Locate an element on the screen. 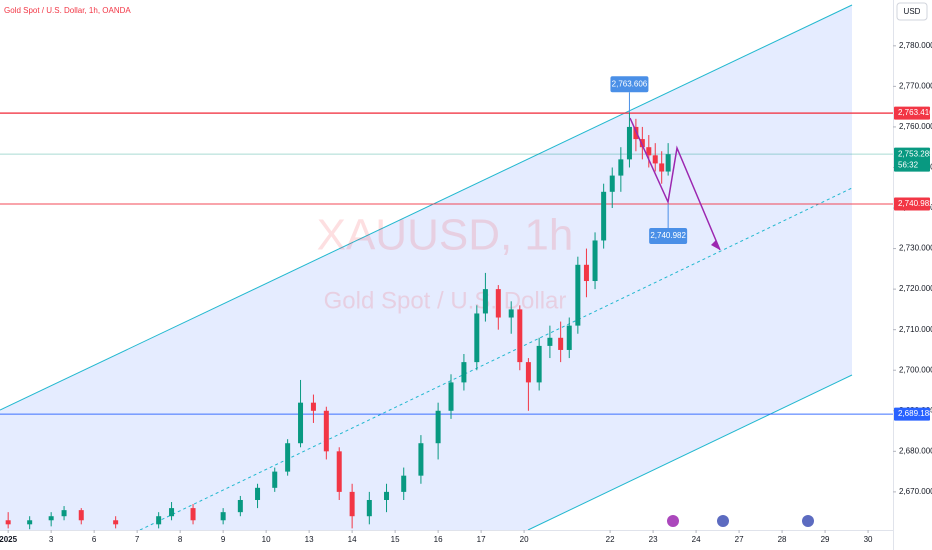 Image resolution: width=932 pixels, height=550 pixels. x-tick-label: 27 is located at coordinates (739, 539).